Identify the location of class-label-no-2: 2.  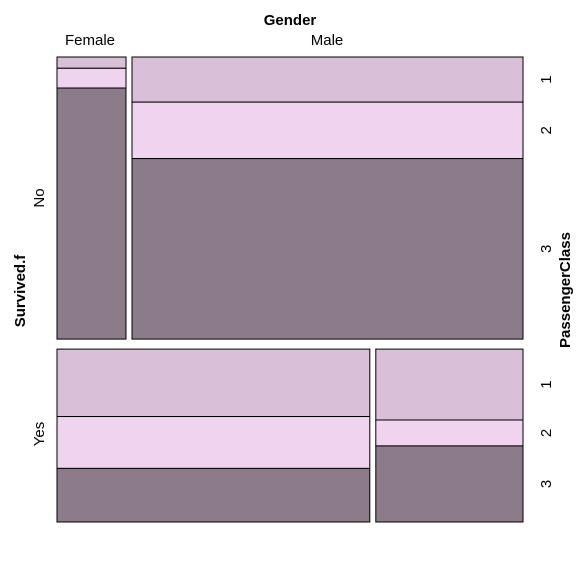
(546, 130).